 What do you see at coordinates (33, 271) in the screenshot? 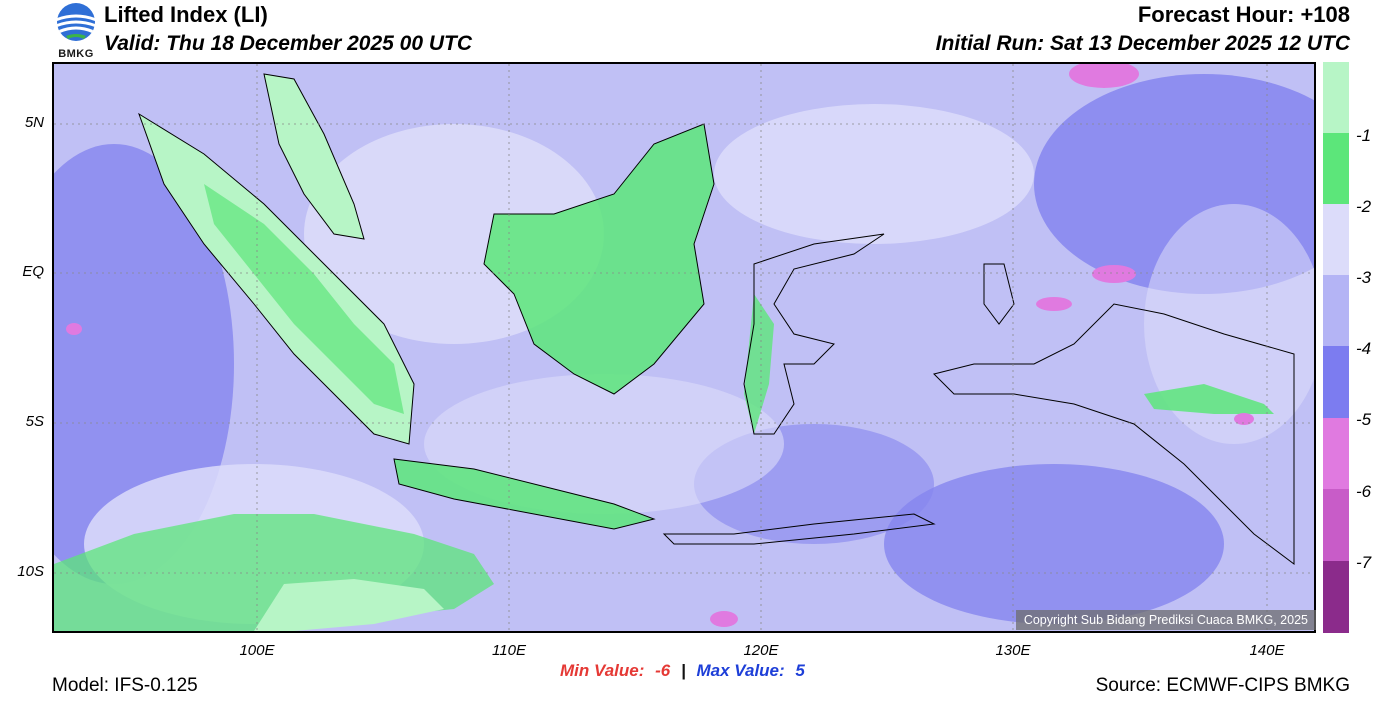
I see `lat-label-eq: EQ` at bounding box center [33, 271].